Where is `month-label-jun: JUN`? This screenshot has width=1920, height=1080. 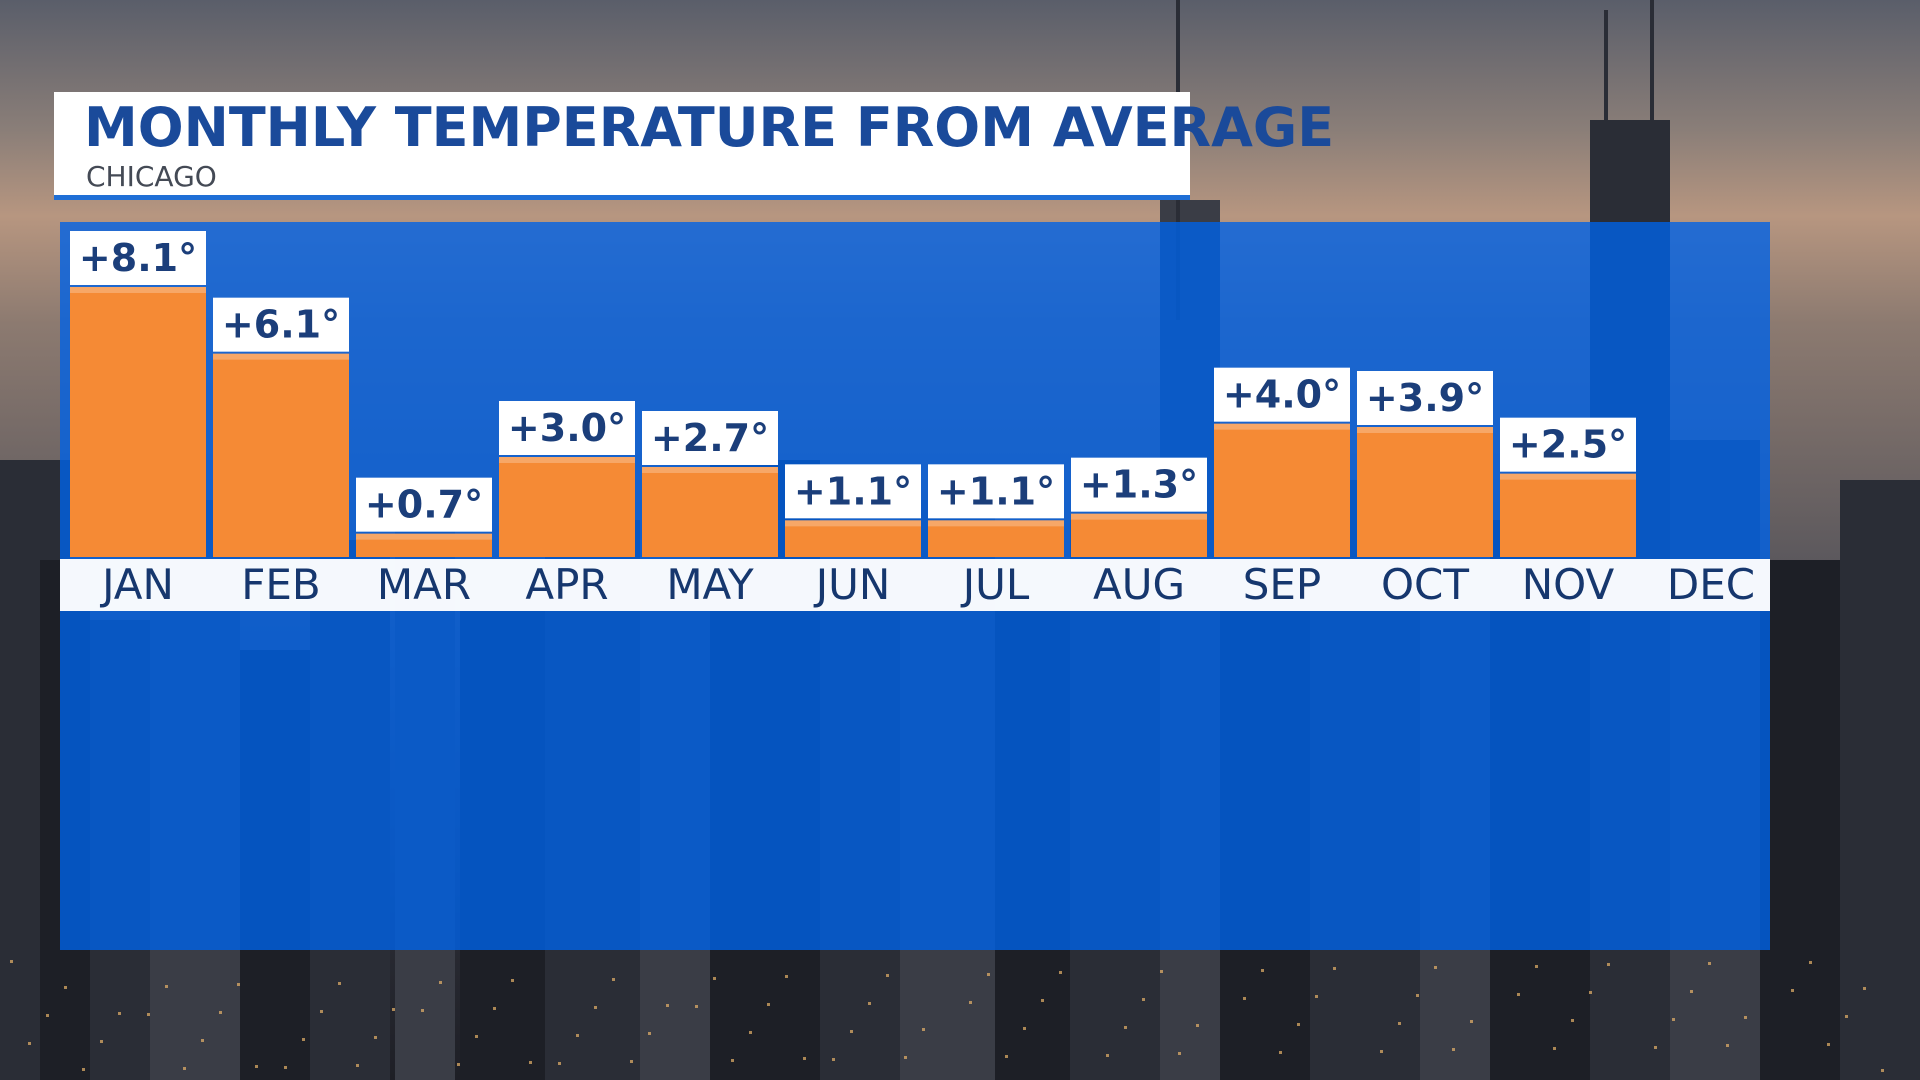 month-label-jun: JUN is located at coordinates (852, 584).